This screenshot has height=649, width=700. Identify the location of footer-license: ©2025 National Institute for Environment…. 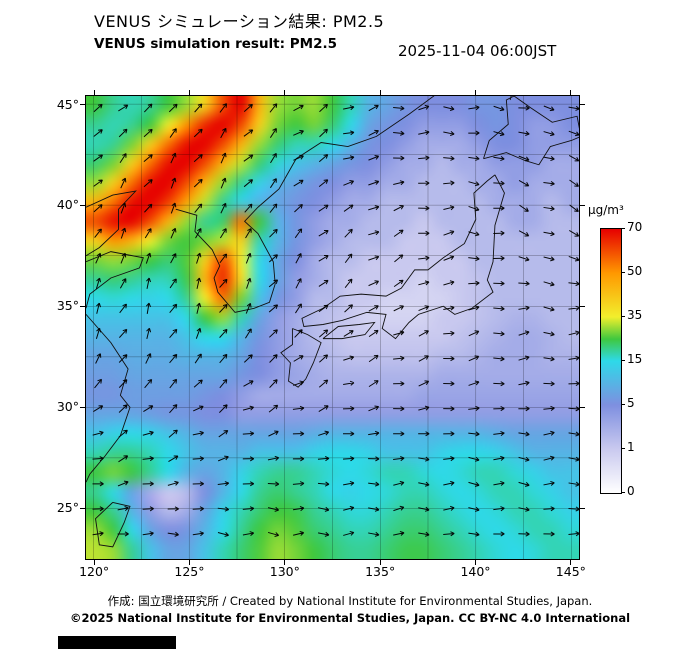
(350, 618).